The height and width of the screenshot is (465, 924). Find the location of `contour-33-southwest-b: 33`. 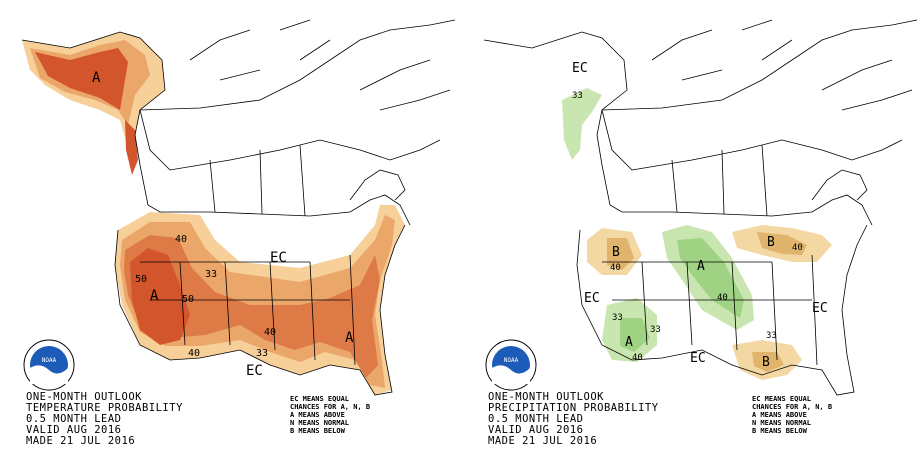

contour-33-southwest-b: 33 is located at coordinates (655, 330).